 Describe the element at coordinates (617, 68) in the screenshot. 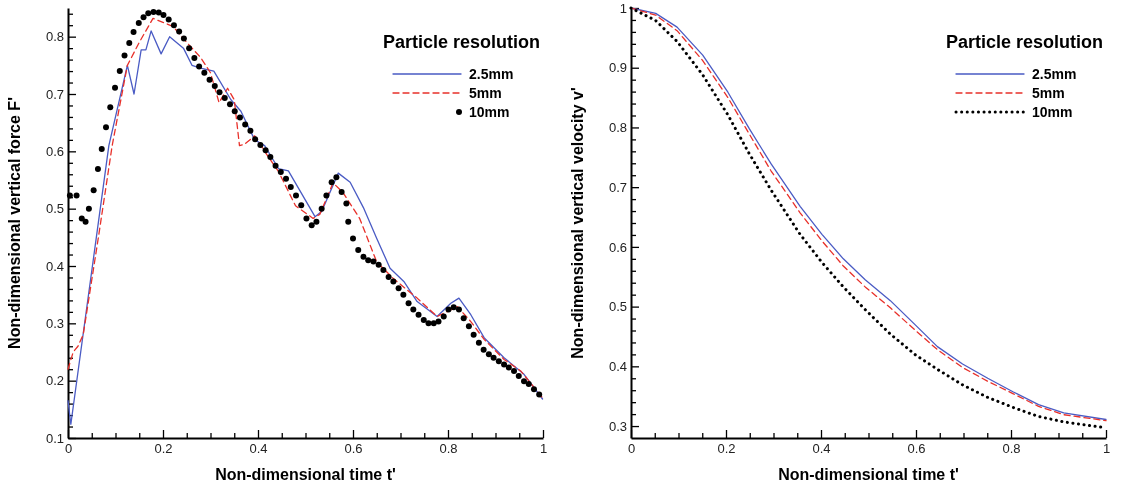

I see `y-tick-label: 0.9` at that location.